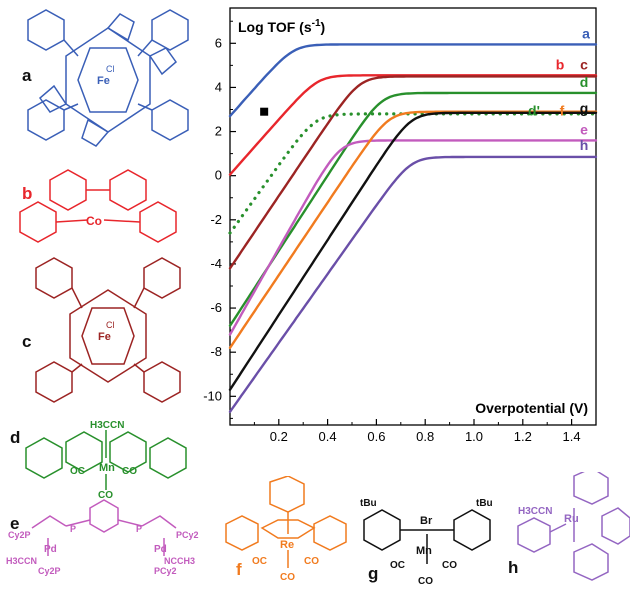 The image size is (631, 589). Describe the element at coordinates (110, 69) in the screenshot. I see `molecule-a-axial-label: Cl` at that location.